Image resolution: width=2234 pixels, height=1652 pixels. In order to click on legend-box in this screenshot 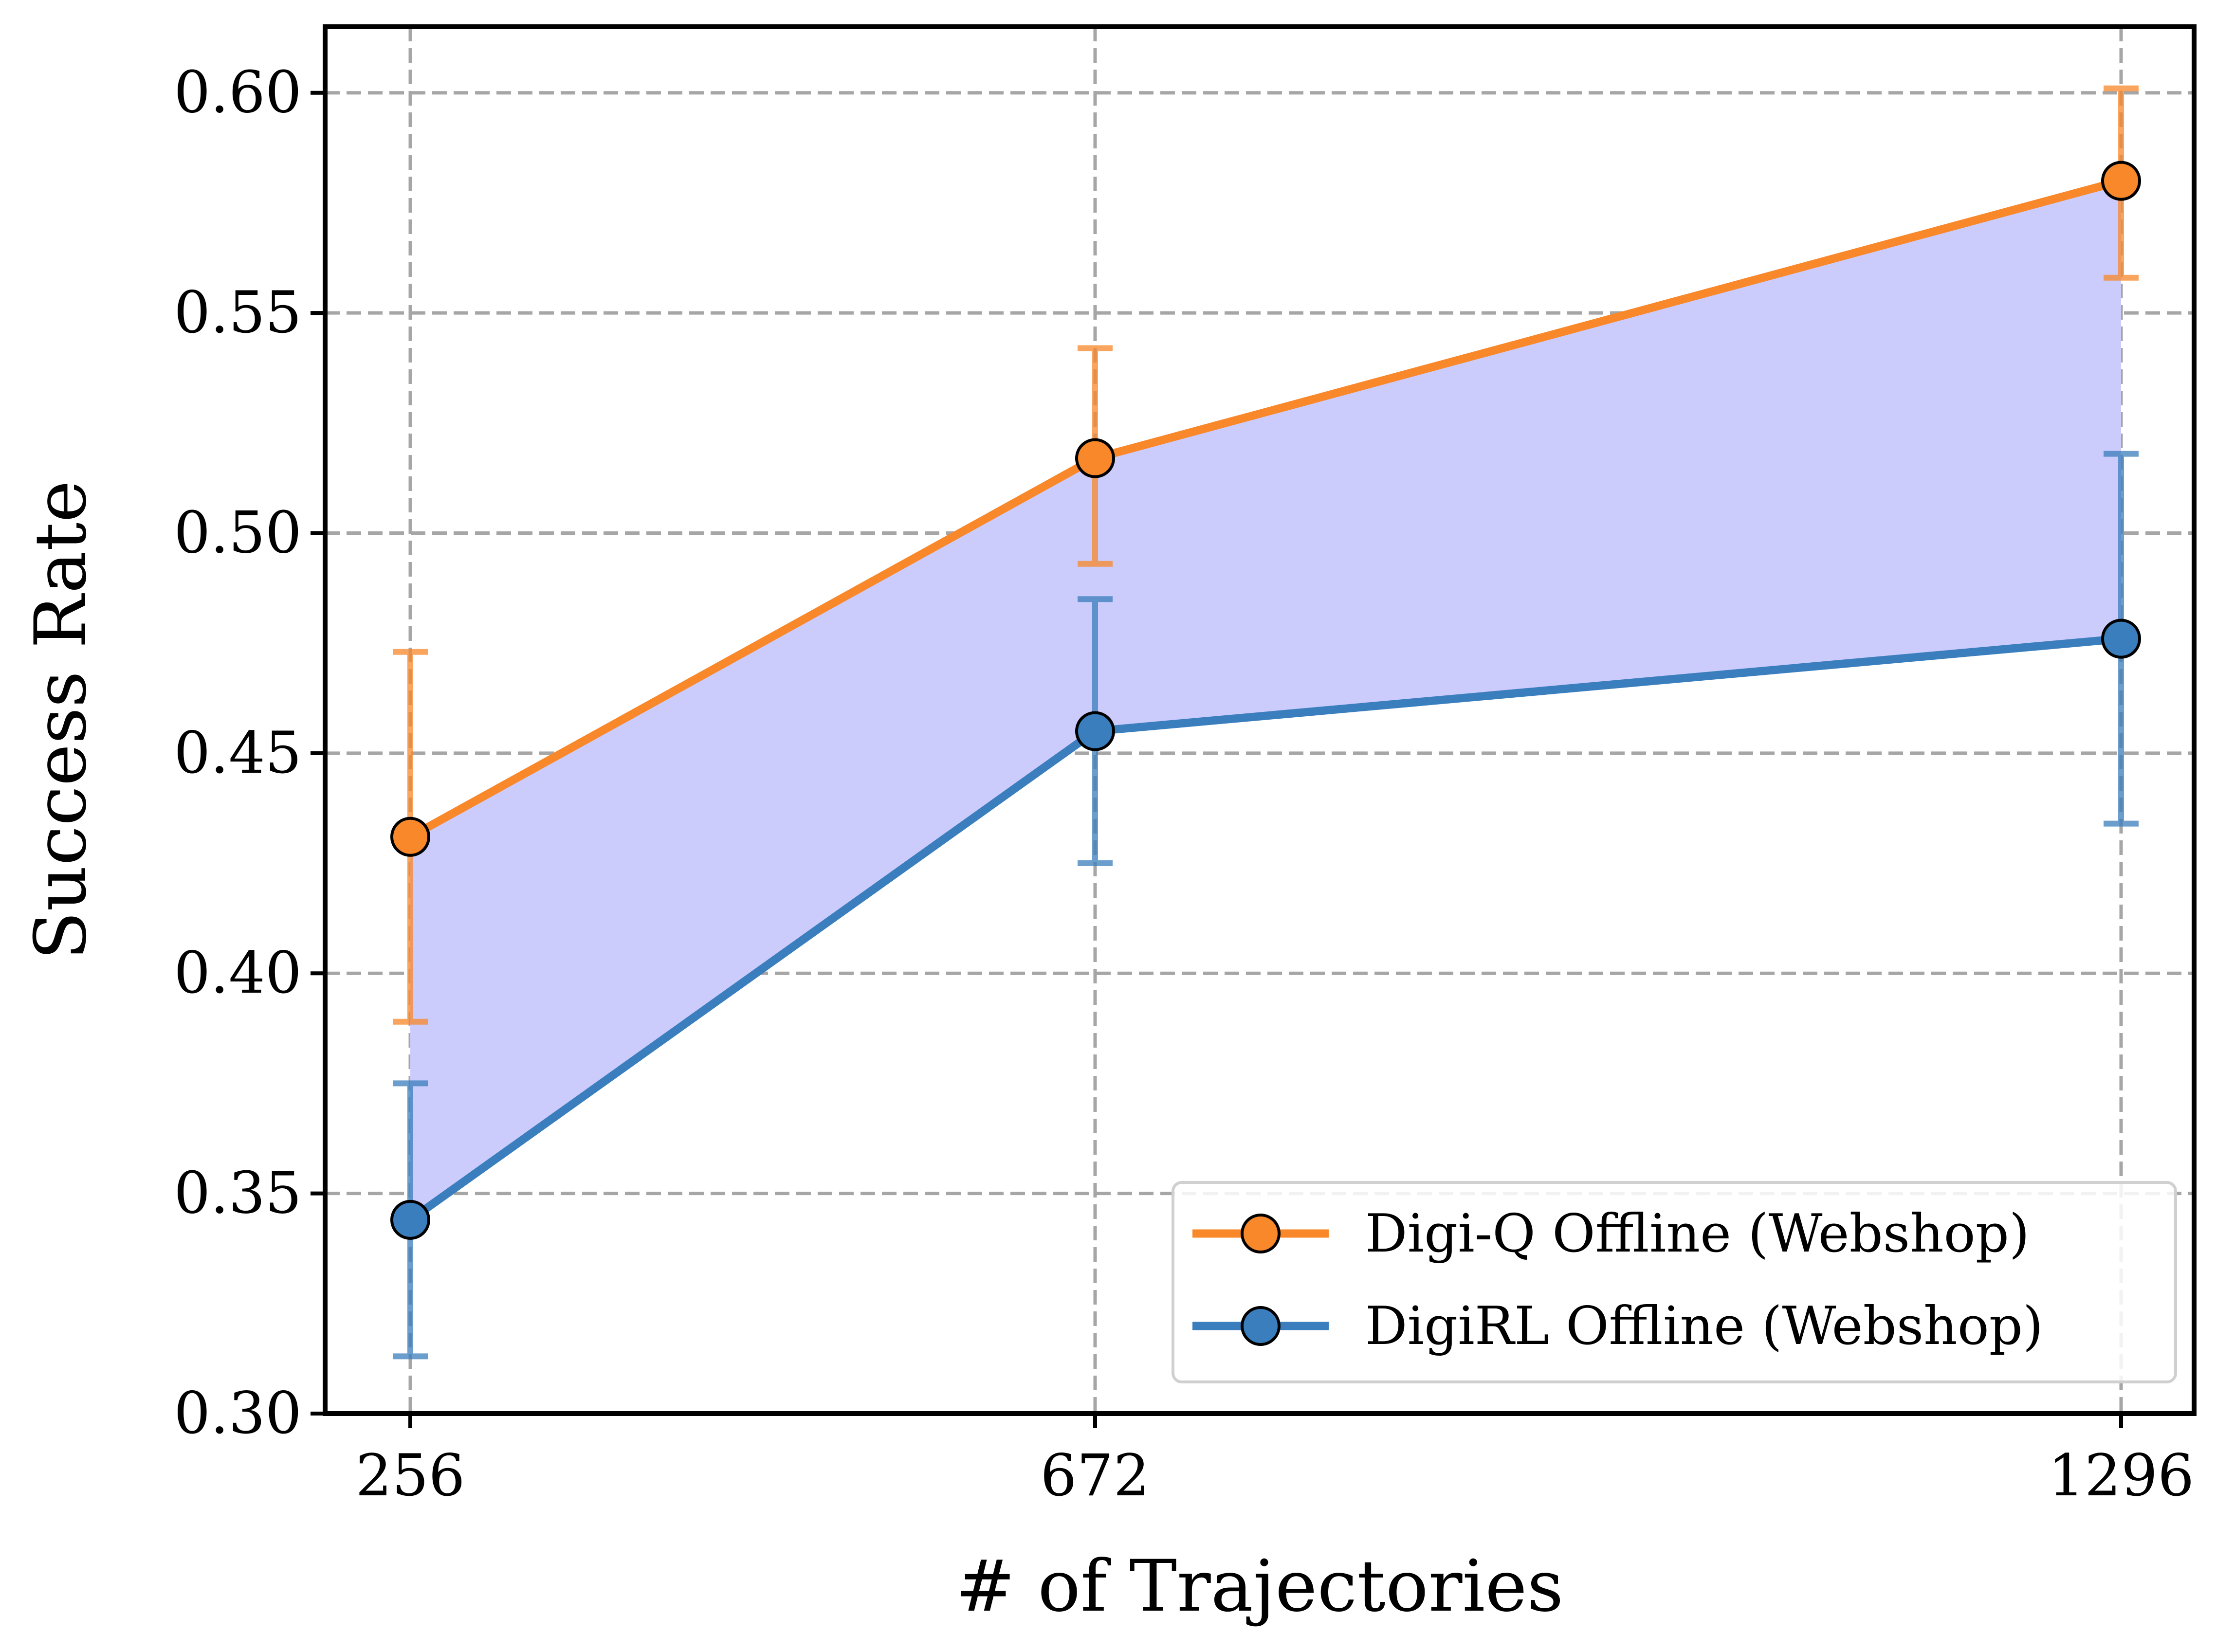, I will do `click(1675, 1282)`.